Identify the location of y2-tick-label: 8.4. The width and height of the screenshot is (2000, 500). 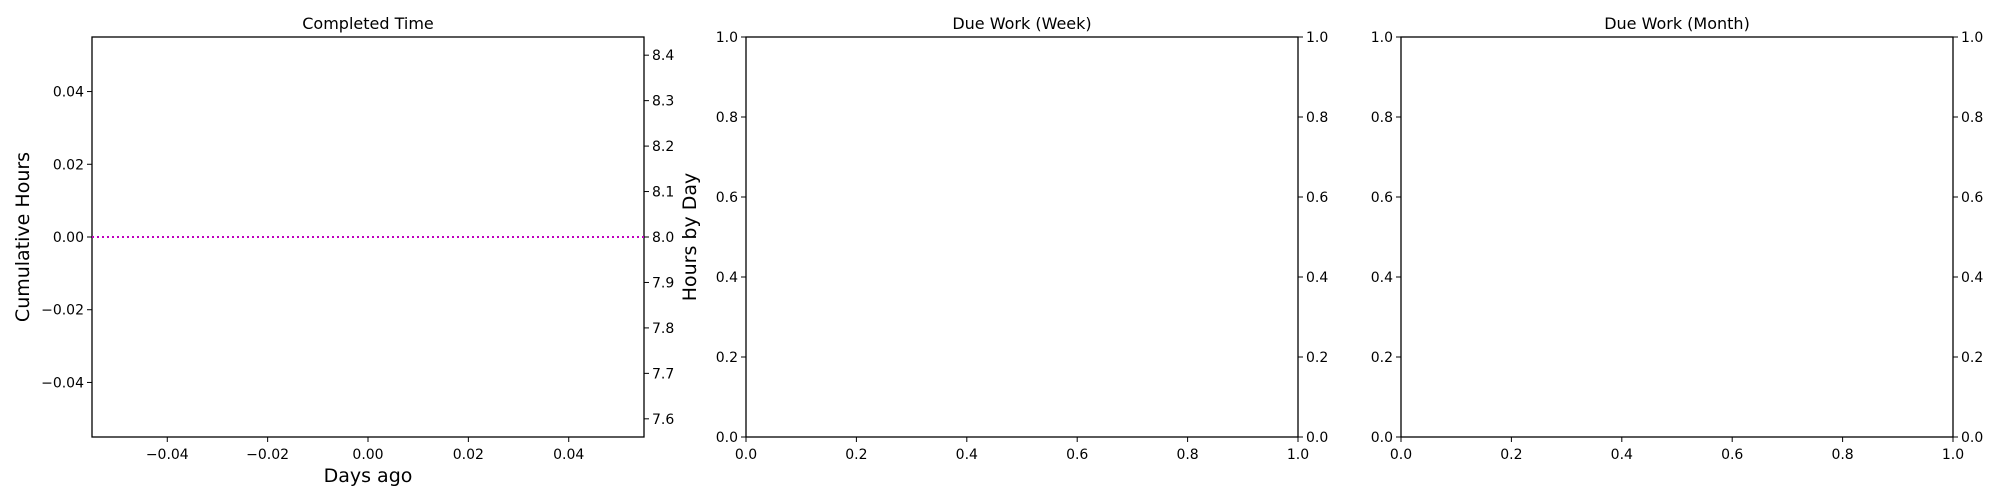
(663, 56).